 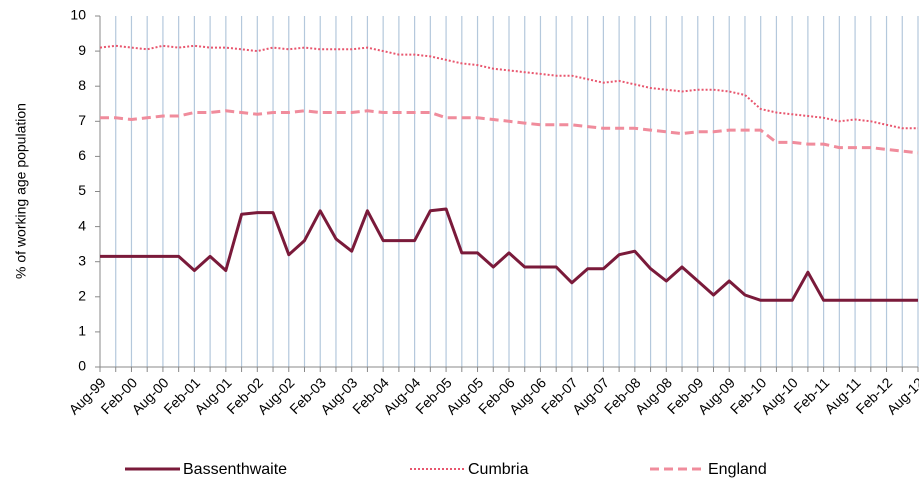 I want to click on legend-label: Cumbria, so click(x=498, y=469).